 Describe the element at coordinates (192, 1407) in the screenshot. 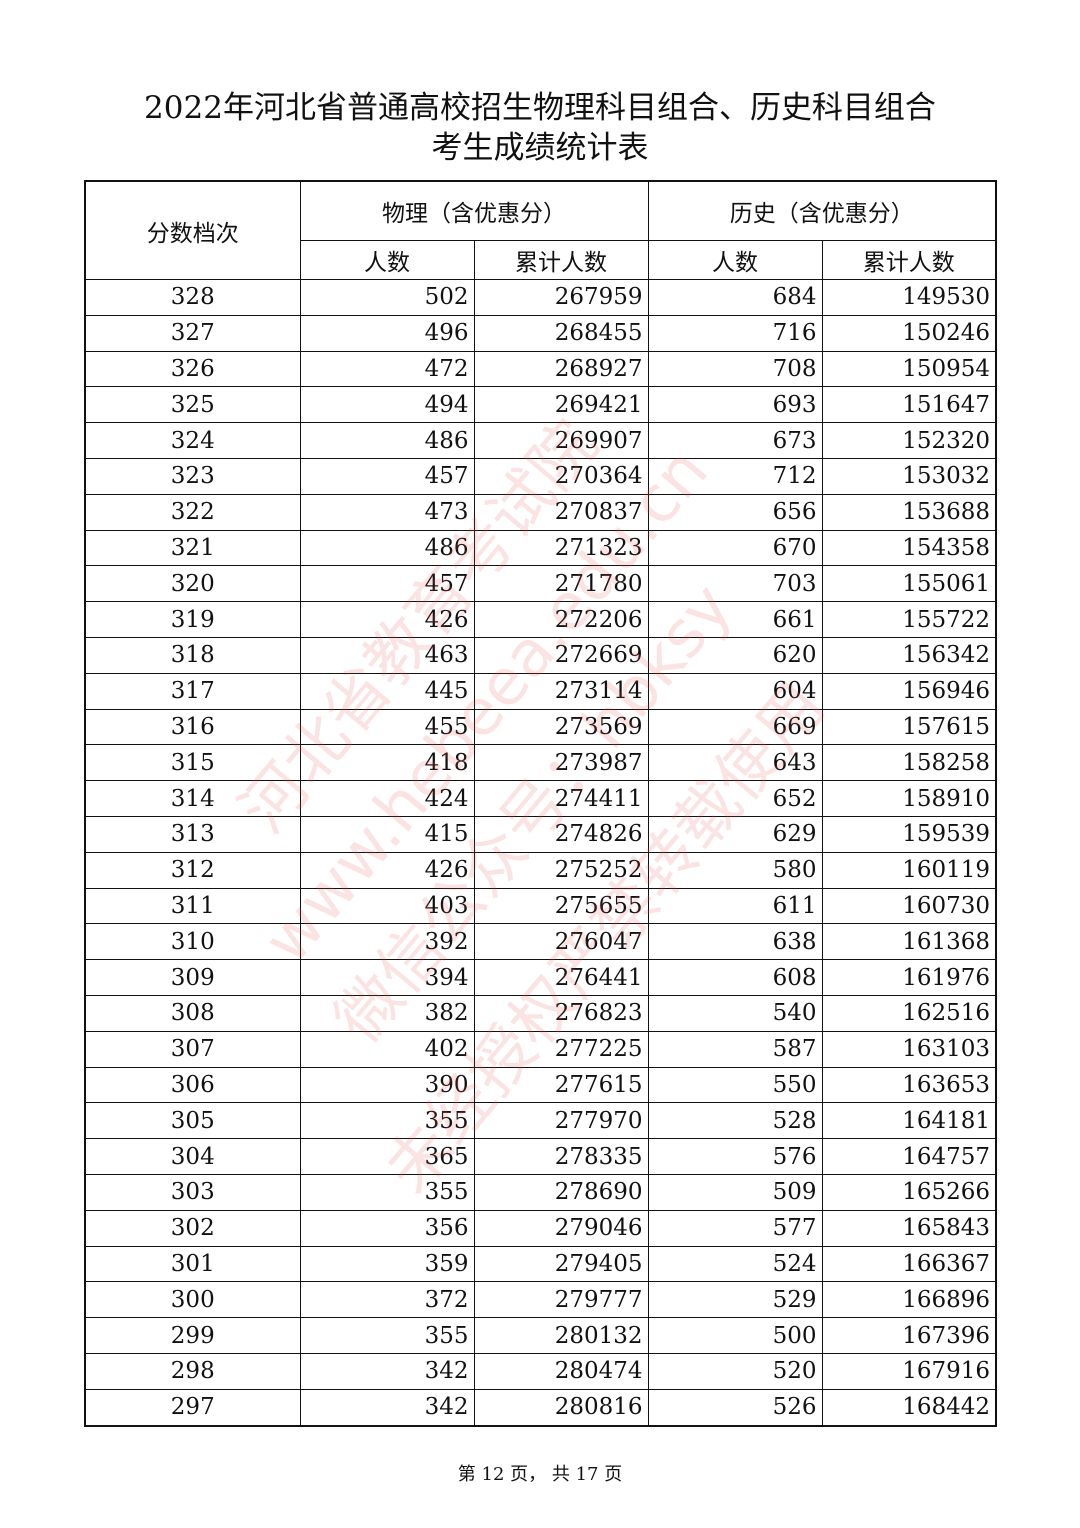

I see `cell-score: 297` at that location.